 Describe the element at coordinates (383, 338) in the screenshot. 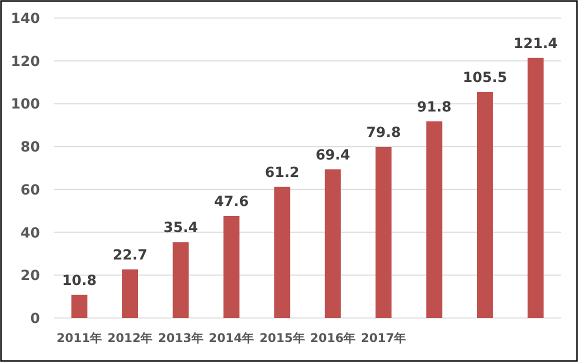

I see `x-tick-label: 2017年` at that location.